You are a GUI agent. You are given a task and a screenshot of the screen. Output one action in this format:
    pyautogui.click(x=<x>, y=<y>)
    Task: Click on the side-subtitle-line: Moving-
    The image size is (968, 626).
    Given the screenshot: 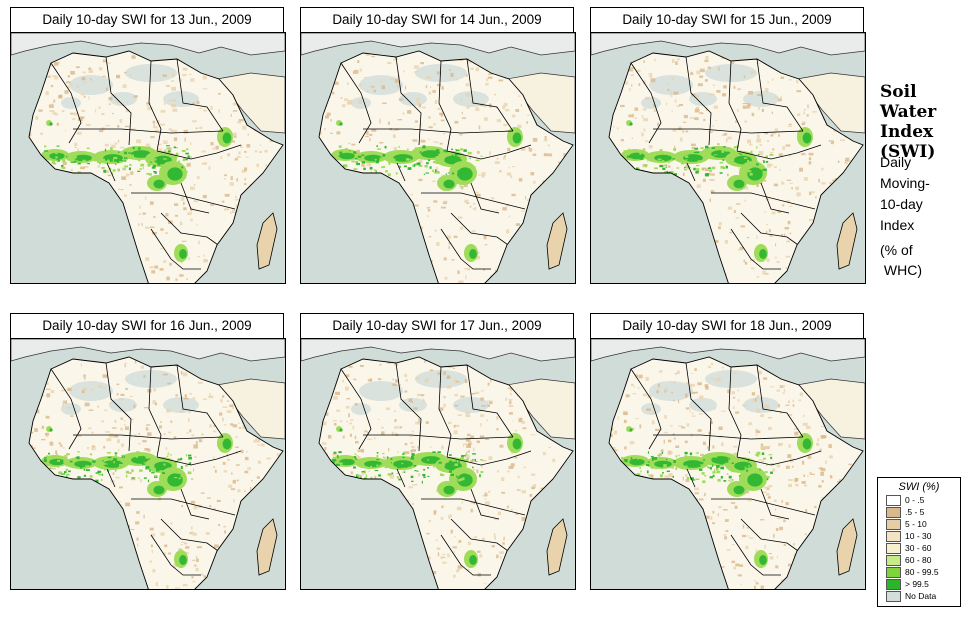 What is the action you would take?
    pyautogui.click(x=905, y=183)
    